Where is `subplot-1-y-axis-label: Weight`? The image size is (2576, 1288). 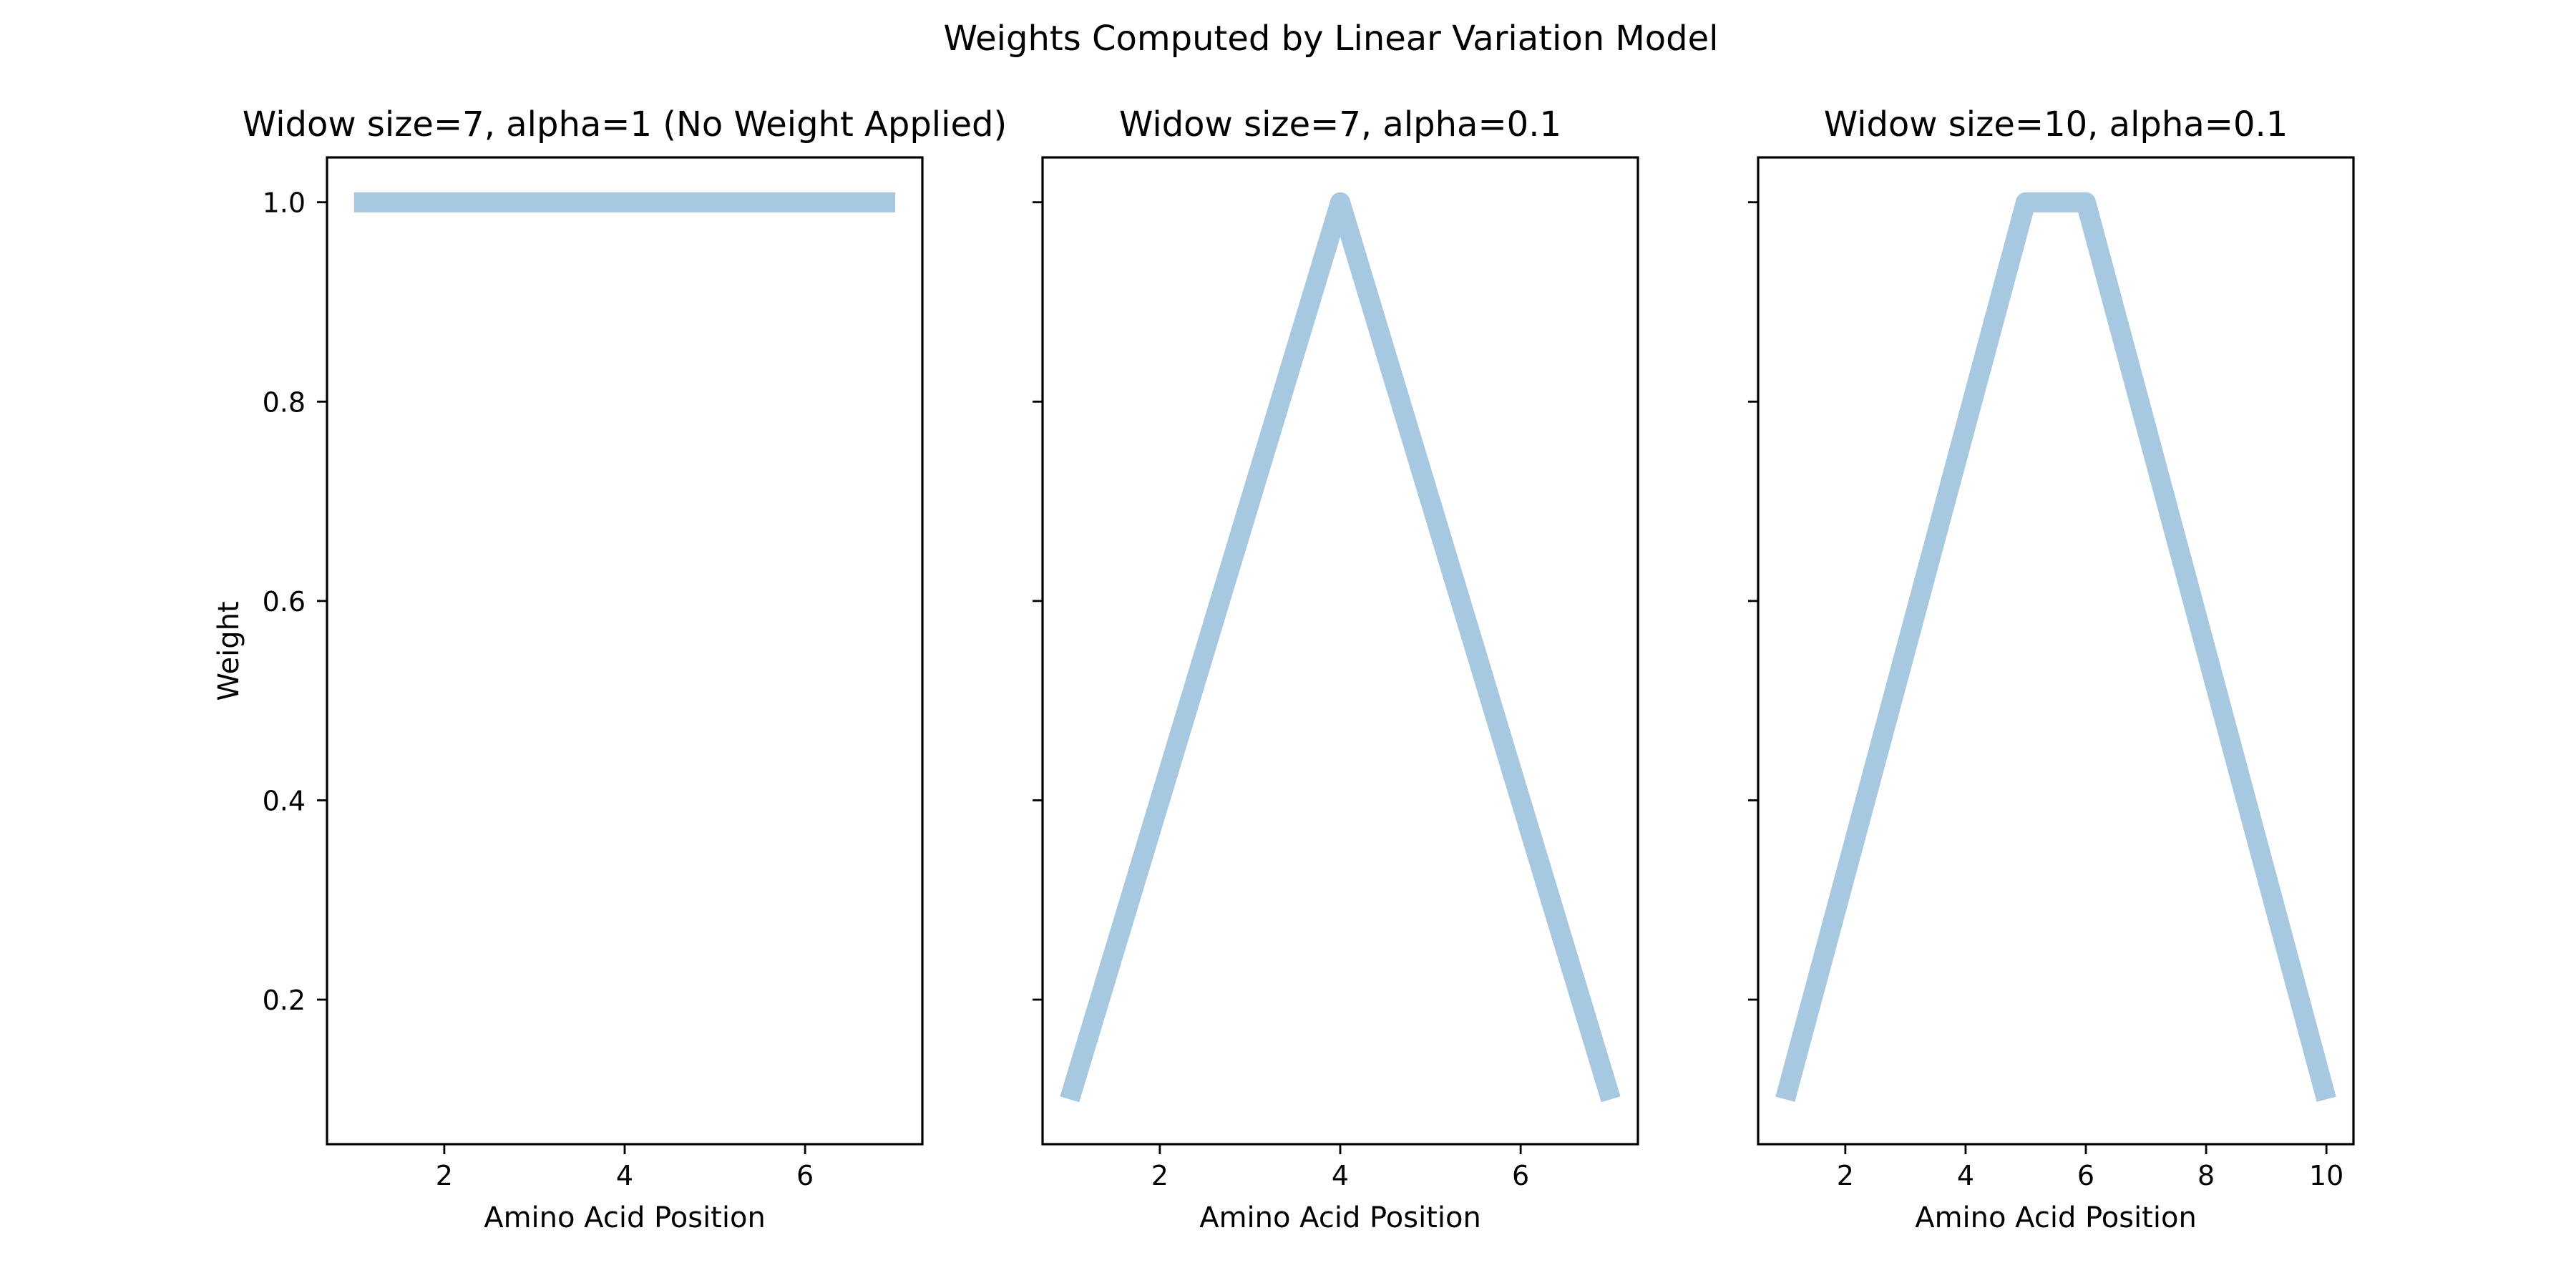
subplot-1-y-axis-label: Weight is located at coordinates (229, 651).